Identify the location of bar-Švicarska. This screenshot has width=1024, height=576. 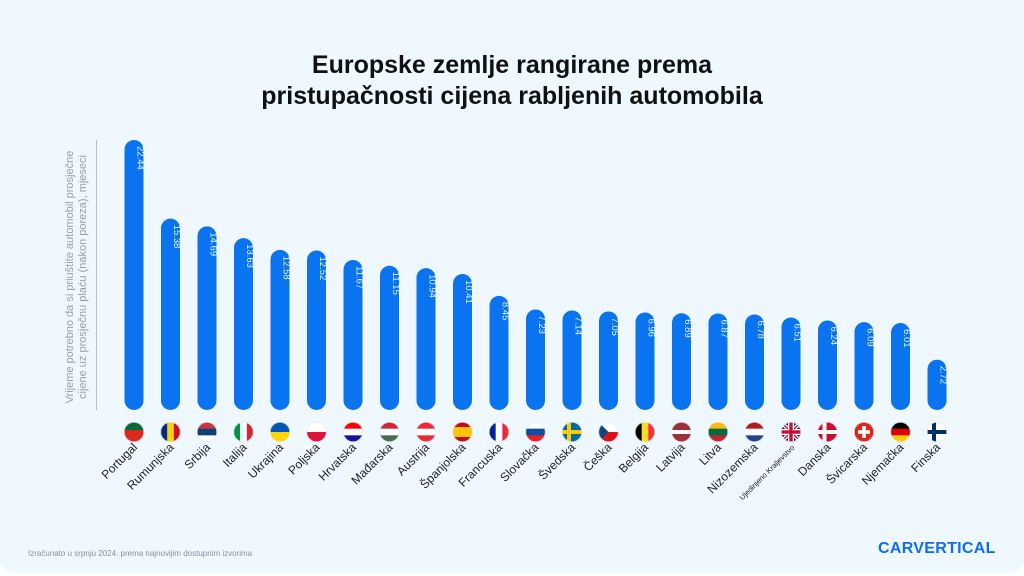
(864, 366).